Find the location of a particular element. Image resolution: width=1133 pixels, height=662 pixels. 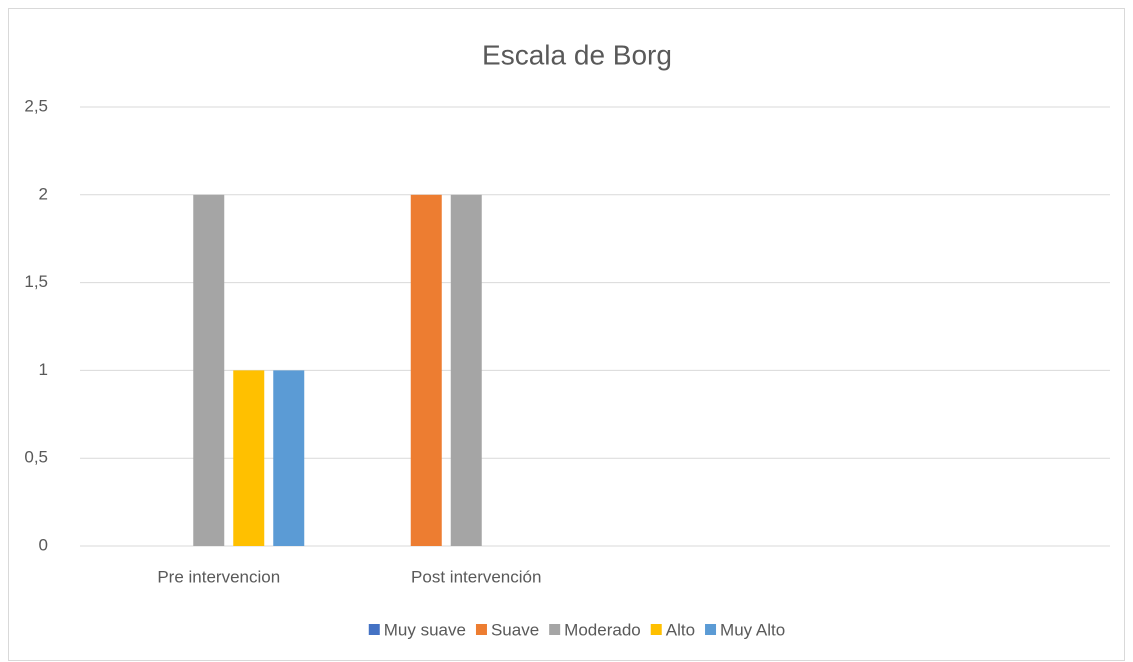

legend-label: Muy Alto is located at coordinates (752, 629).